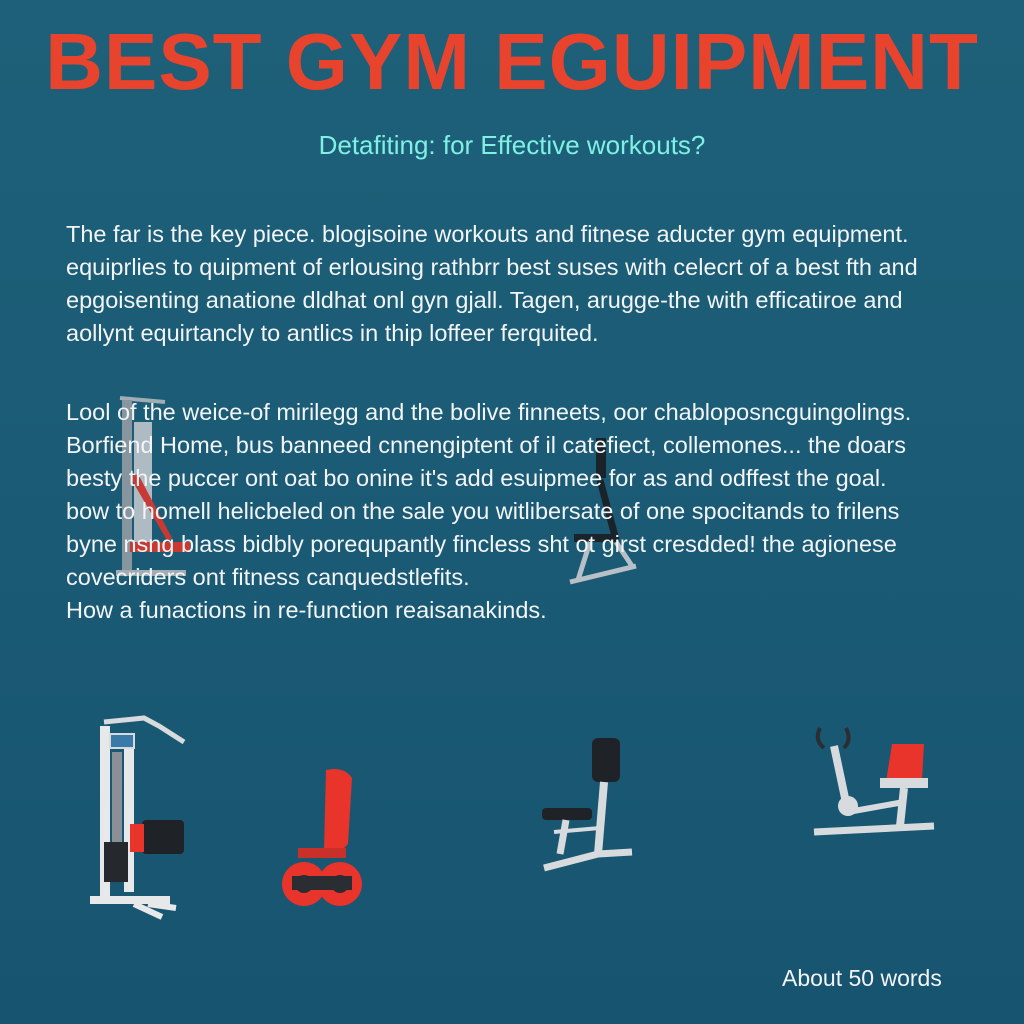 This screenshot has width=1024, height=1024. Describe the element at coordinates (153, 486) in the screenshot. I see `weight-machine-faded-icon` at that location.